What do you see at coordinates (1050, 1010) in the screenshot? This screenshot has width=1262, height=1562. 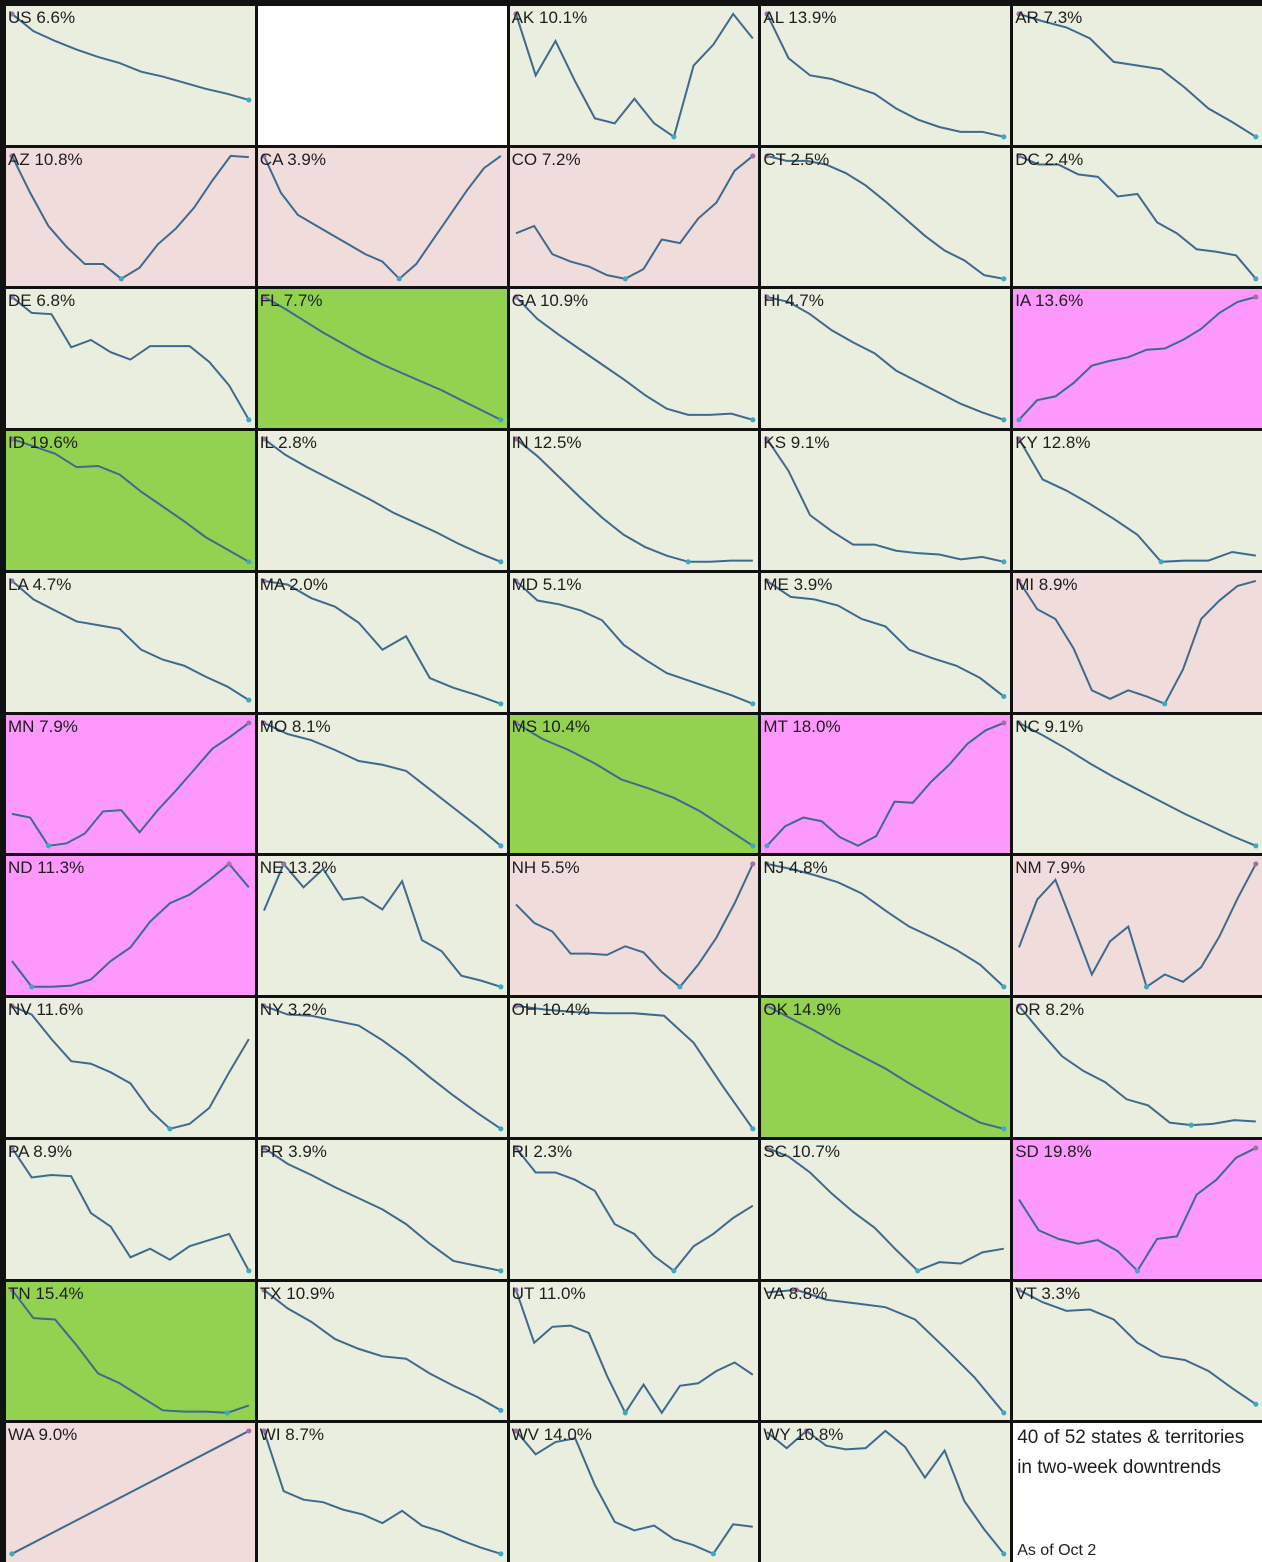 I see `panel-label: OR 8.2%` at bounding box center [1050, 1010].